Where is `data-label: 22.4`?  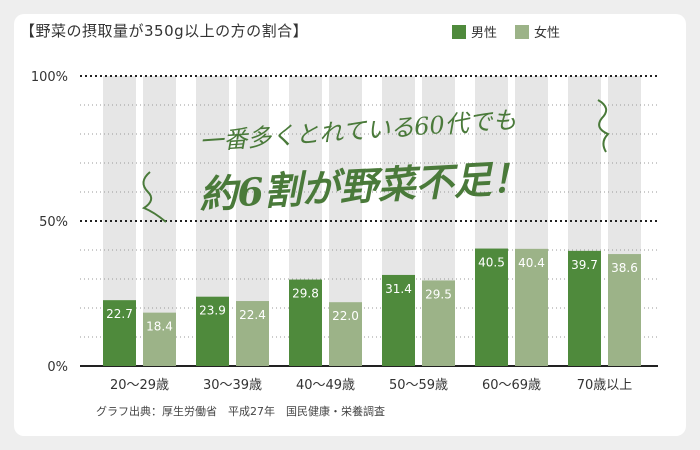 data-label: 22.4 is located at coordinates (252, 315).